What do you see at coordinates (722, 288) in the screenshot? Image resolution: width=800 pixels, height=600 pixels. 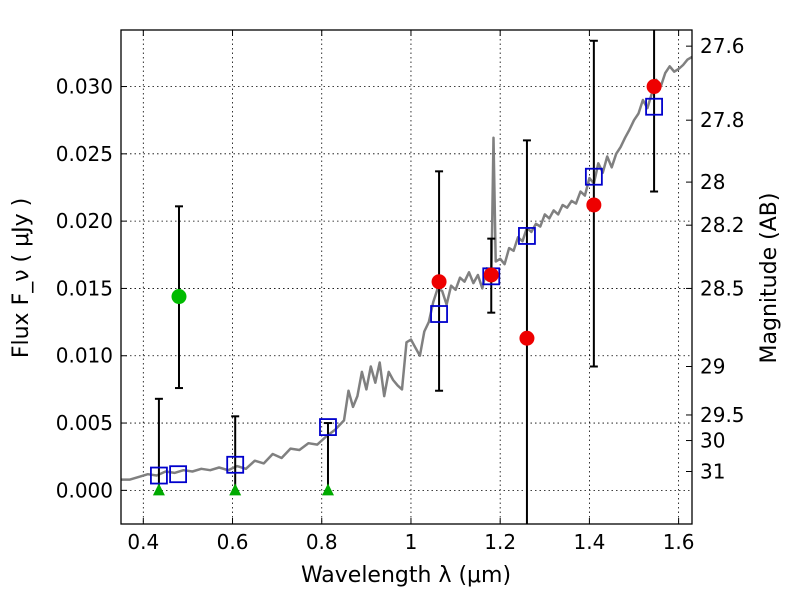 I see `right-tick-label: 28.5` at bounding box center [722, 288].